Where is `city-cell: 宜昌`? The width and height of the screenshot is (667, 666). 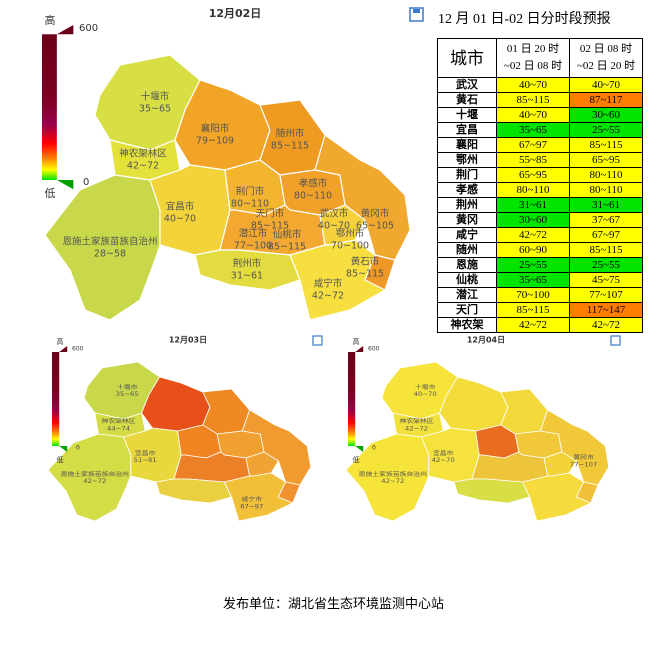
city-cell: 宜昌 is located at coordinates (467, 130).